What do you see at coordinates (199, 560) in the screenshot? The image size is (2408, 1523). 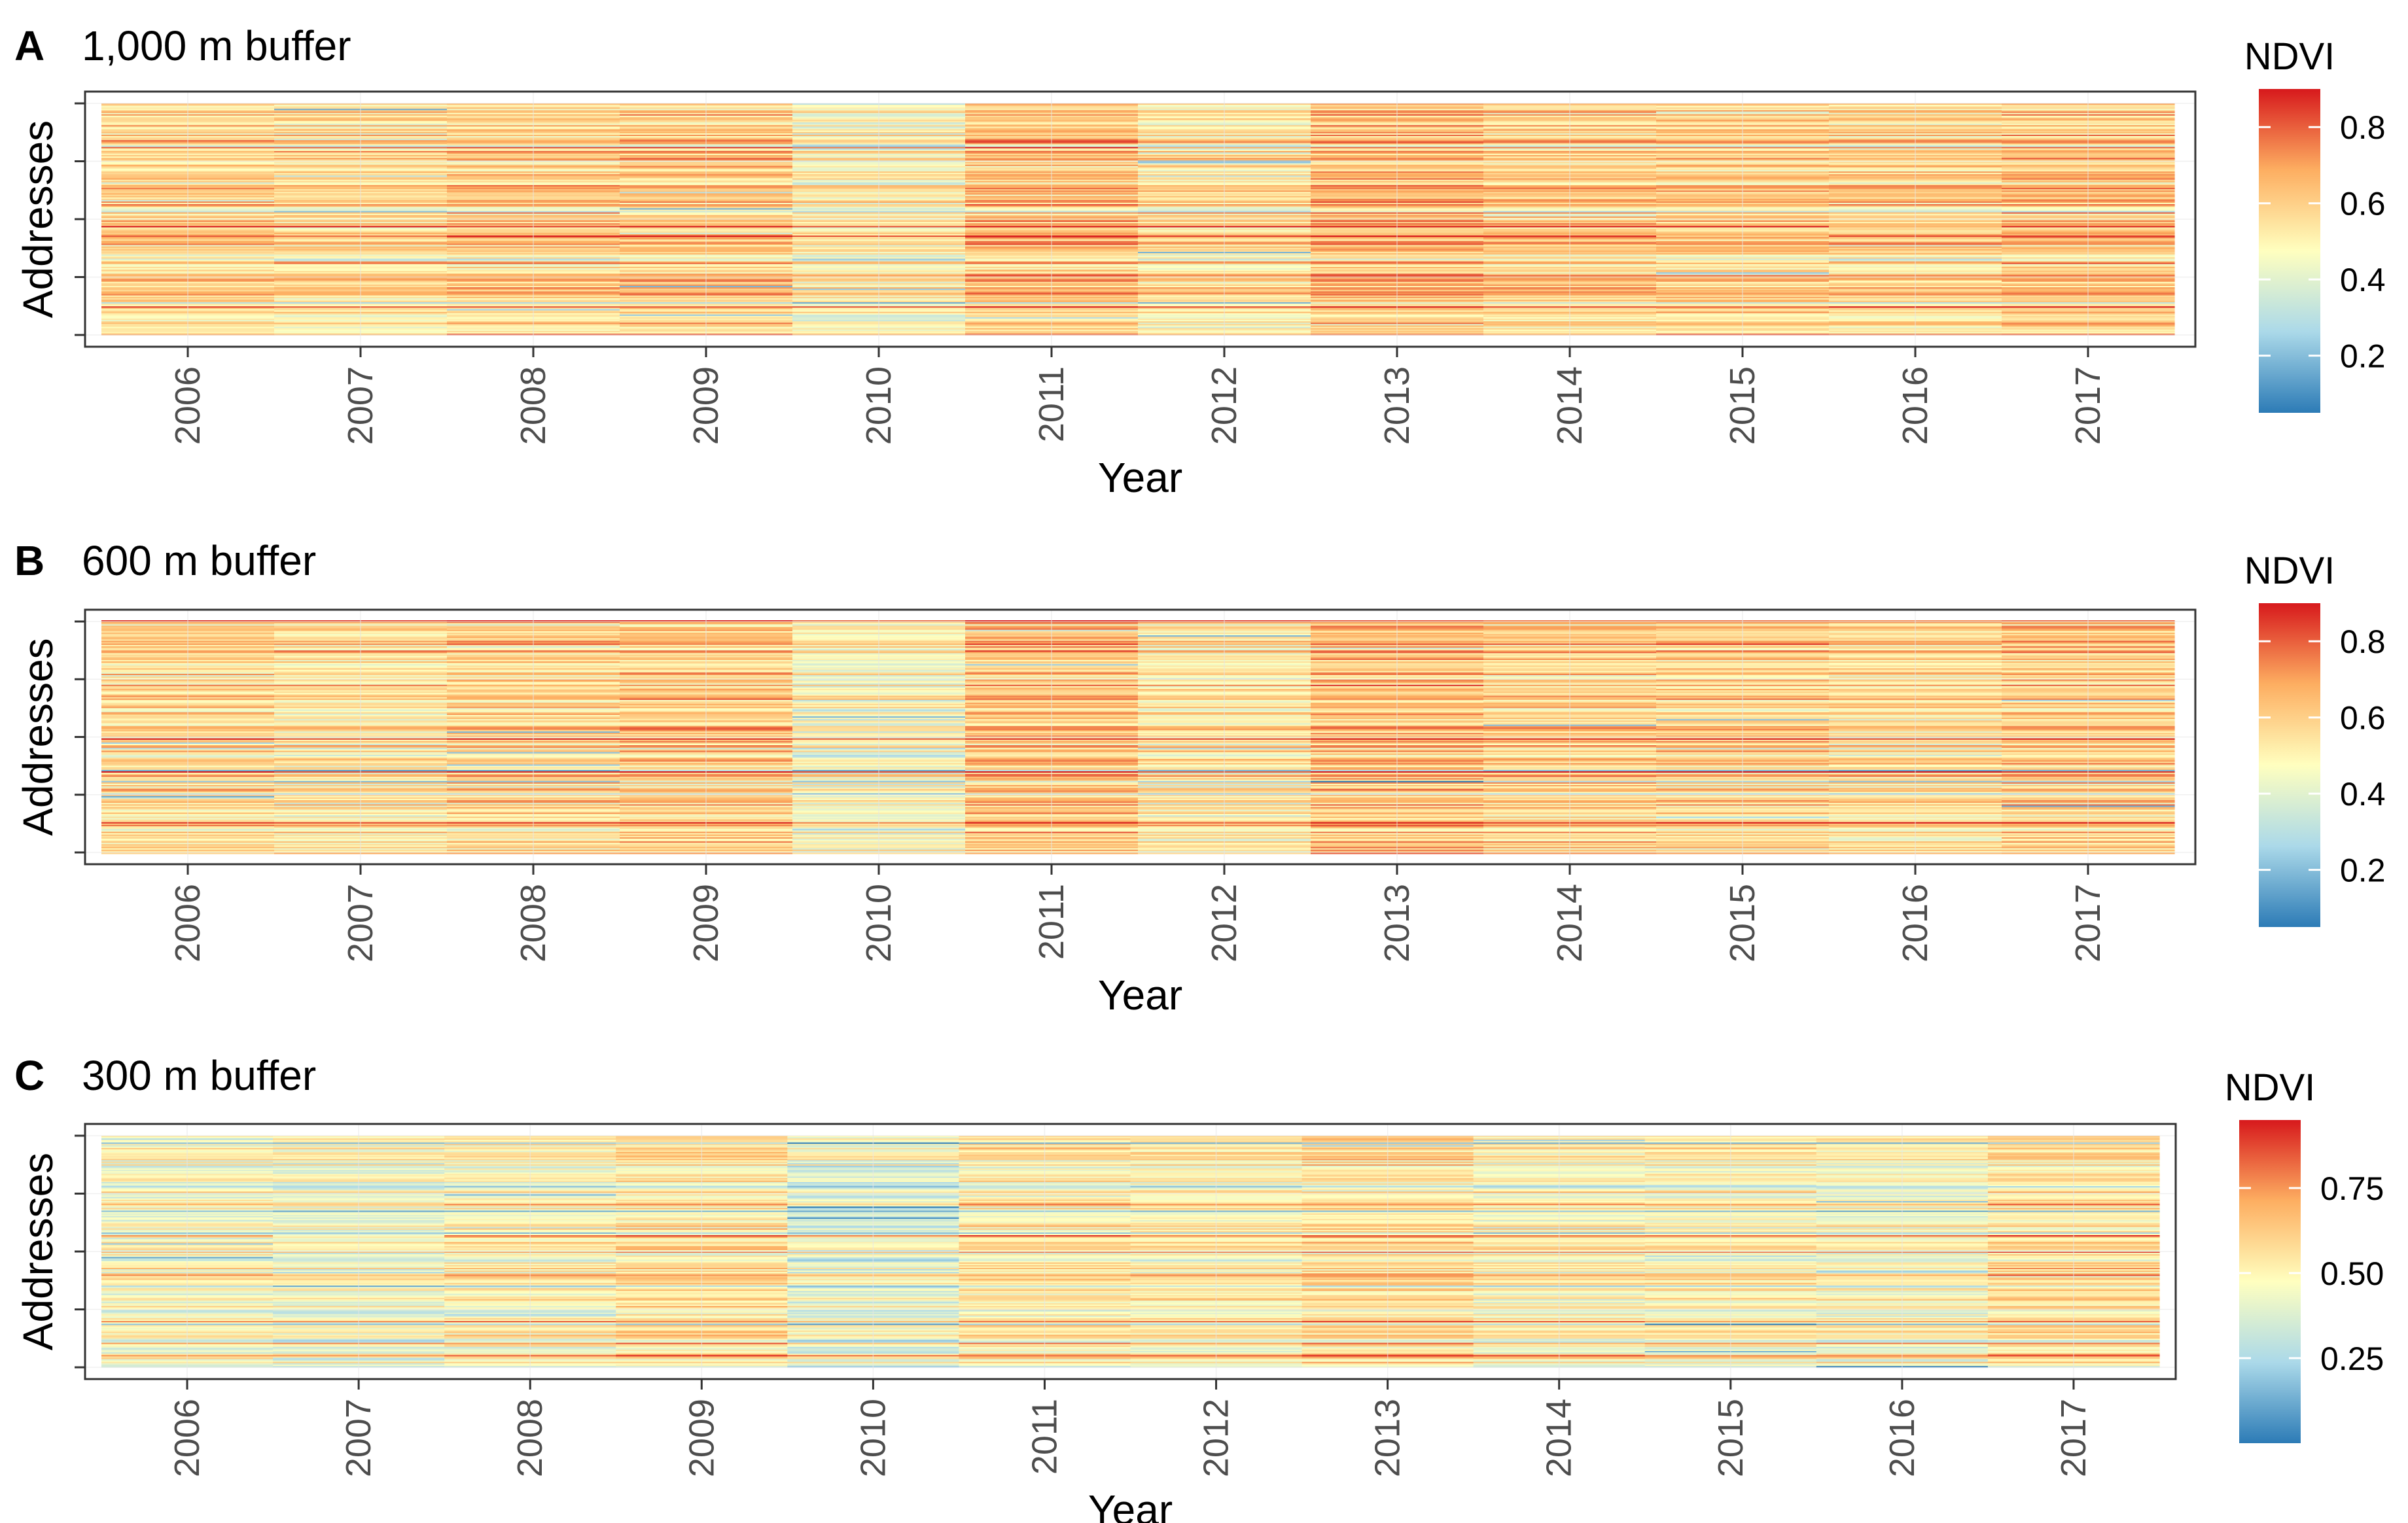 I see `panel-title: 600 m buffer` at bounding box center [199, 560].